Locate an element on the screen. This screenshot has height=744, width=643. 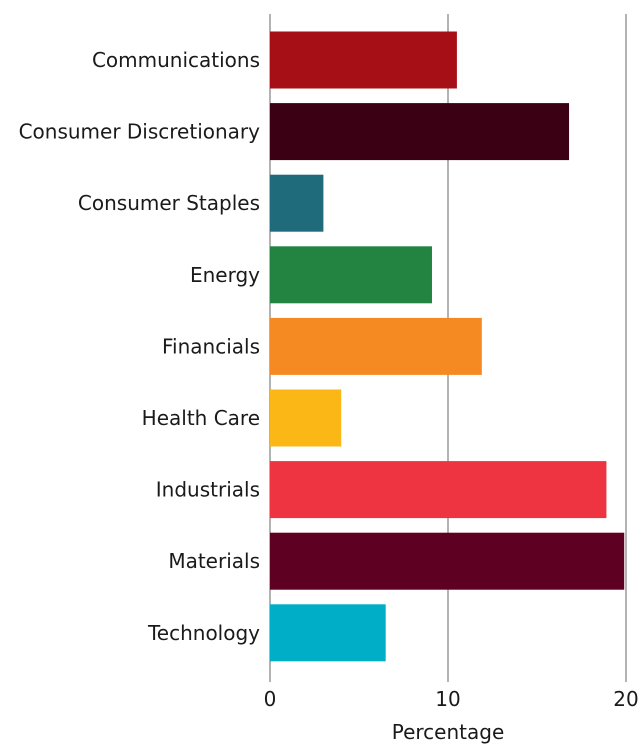
category-label-consumer-staples: Consumer Staples is located at coordinates (169, 203).